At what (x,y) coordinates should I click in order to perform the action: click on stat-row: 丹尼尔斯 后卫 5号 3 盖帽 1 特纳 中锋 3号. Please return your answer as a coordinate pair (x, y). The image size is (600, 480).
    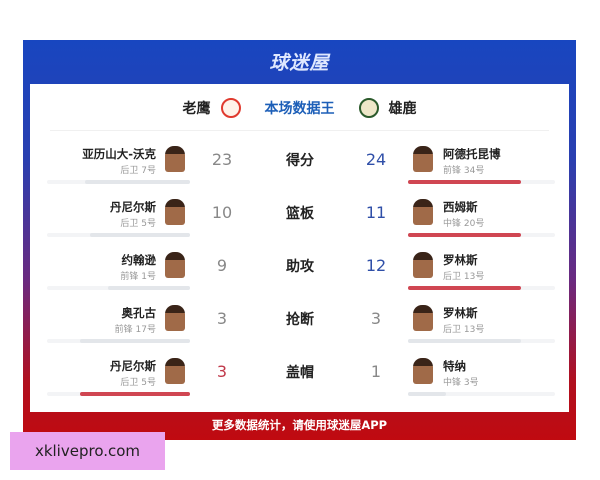
    Looking at the image, I should click on (299, 374).